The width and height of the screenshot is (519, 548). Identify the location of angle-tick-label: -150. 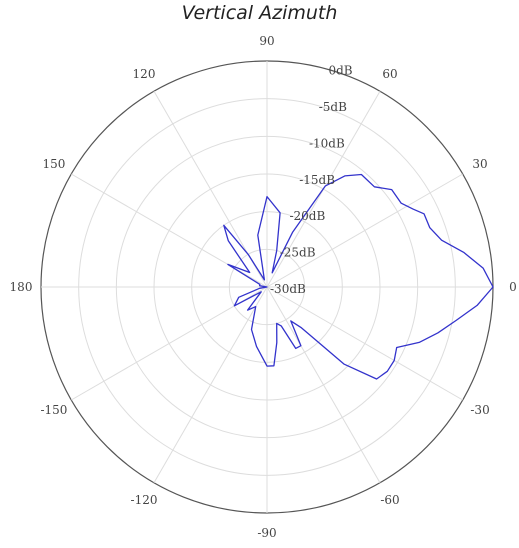
(53, 410).